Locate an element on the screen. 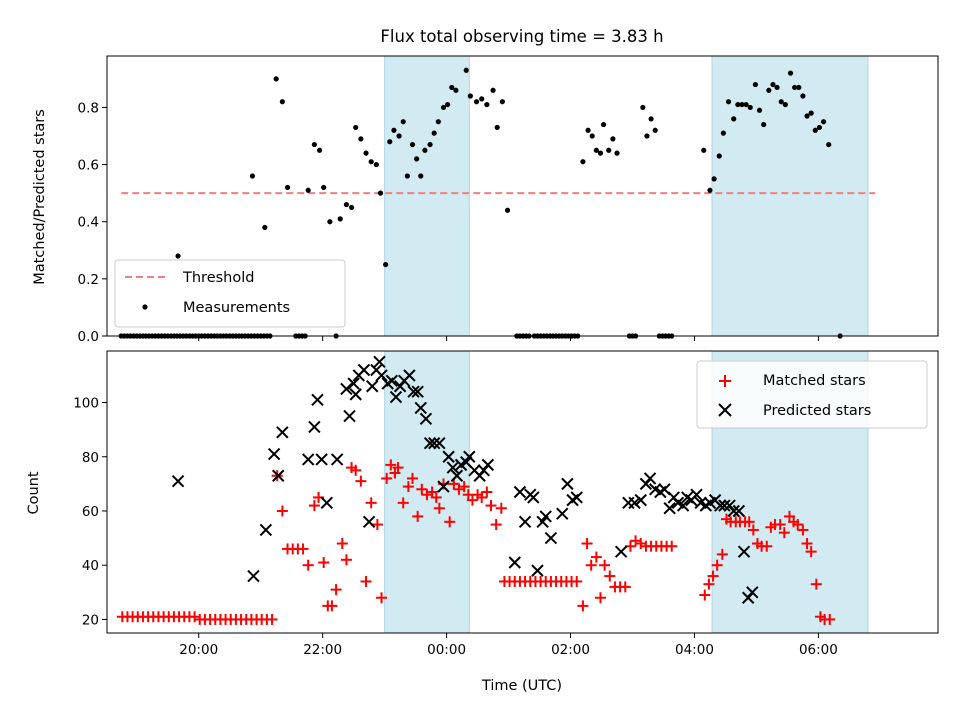 The height and width of the screenshot is (720, 960). x-tick-label: 20:00 is located at coordinates (198, 650).